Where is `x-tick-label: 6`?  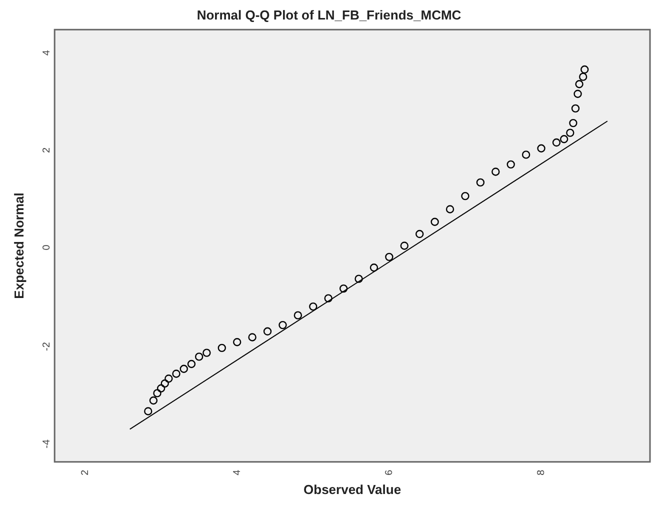 x-tick-label: 6 is located at coordinates (389, 472).